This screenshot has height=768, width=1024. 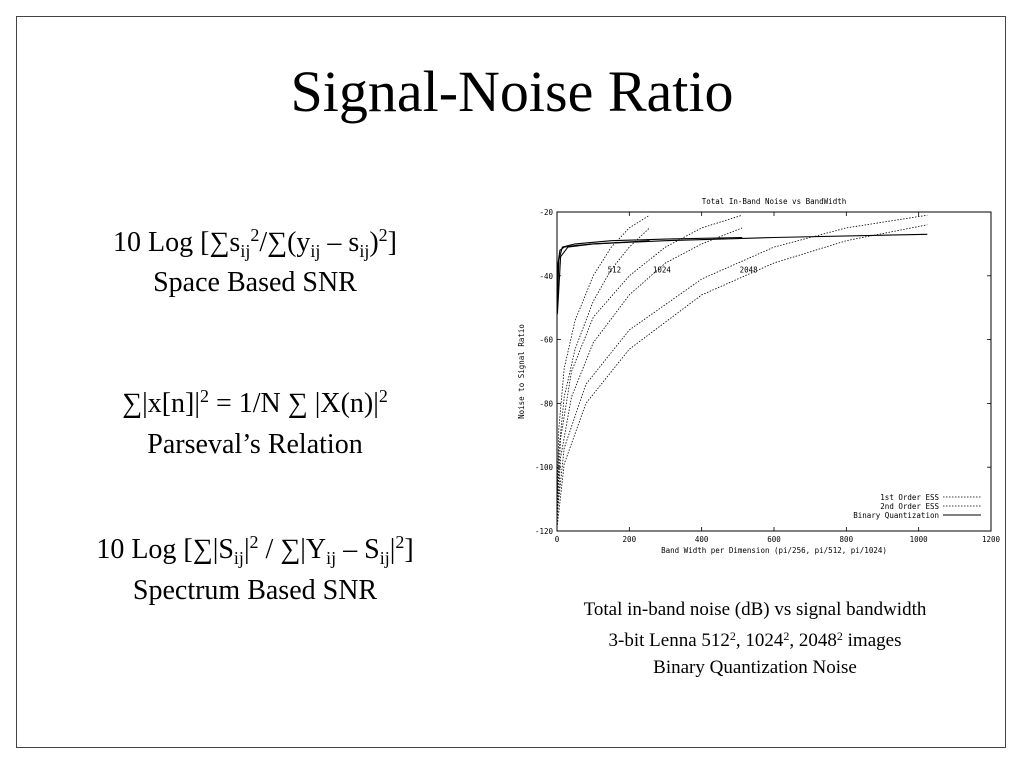 I want to click on formula-text: |Y, so click(x=313, y=549).